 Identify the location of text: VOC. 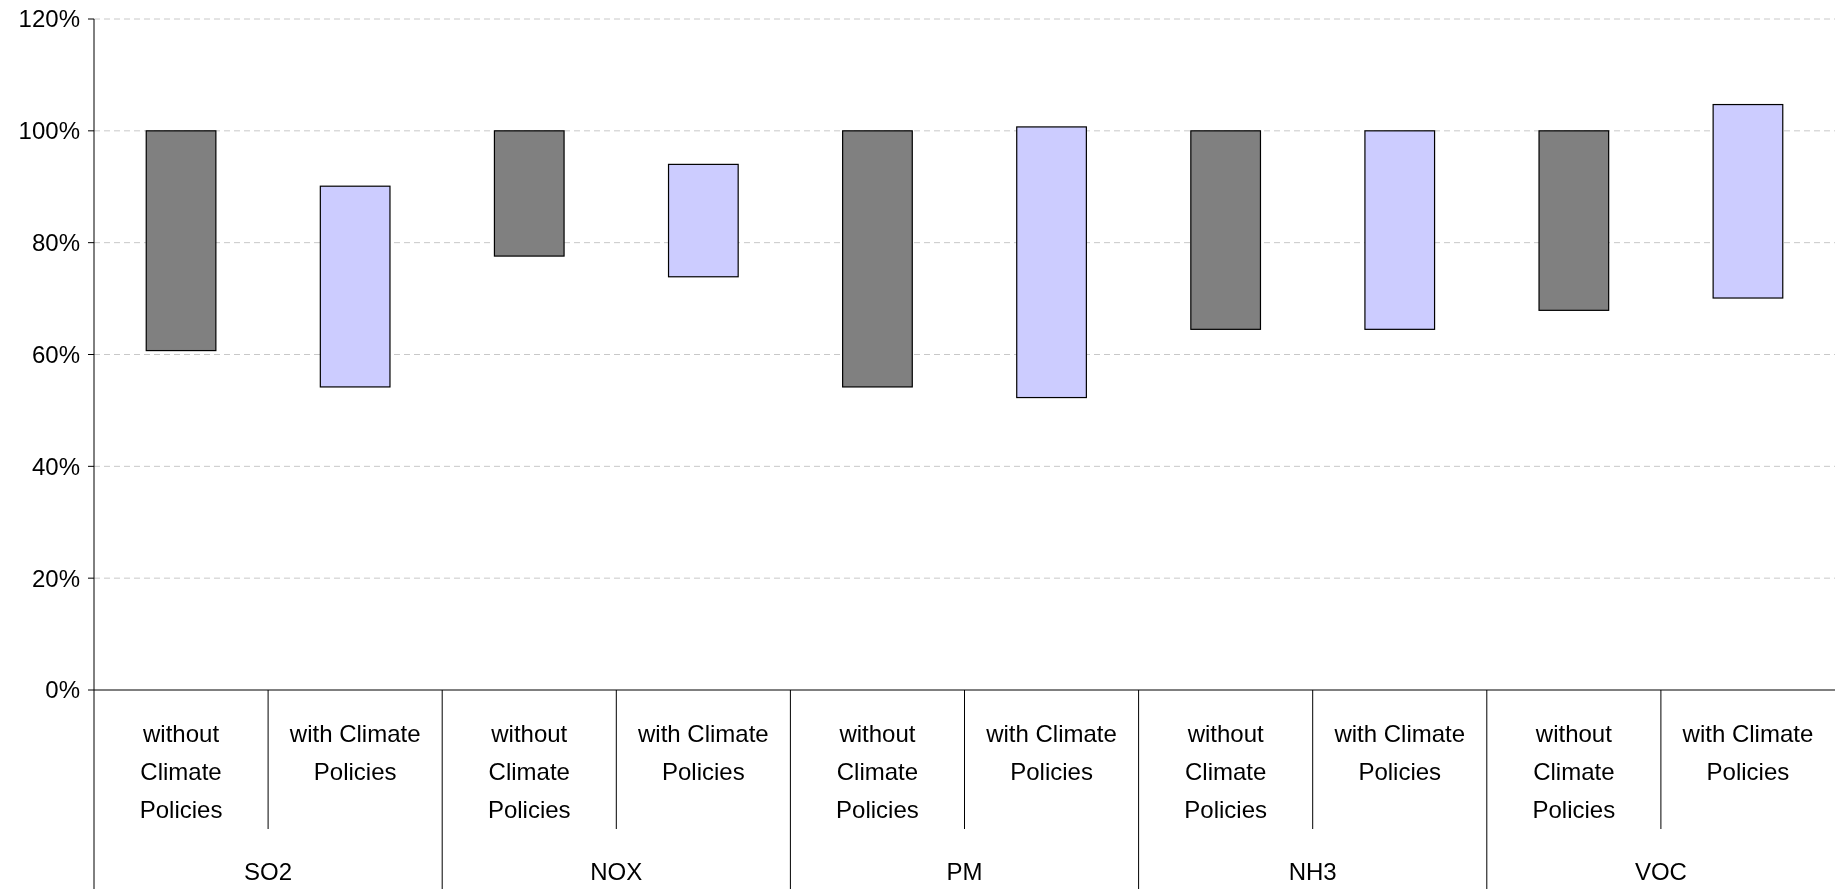
(1660, 871).